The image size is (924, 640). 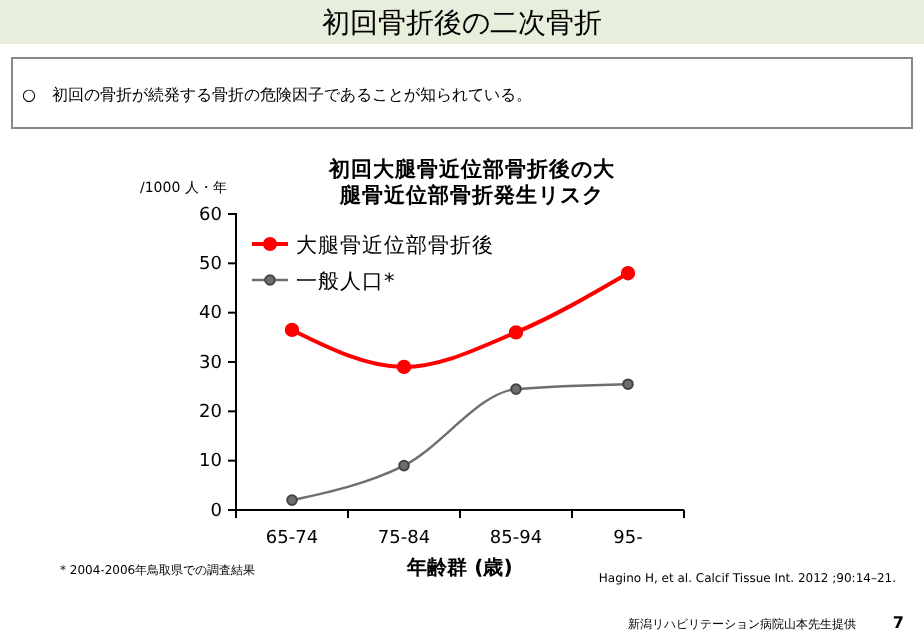 What do you see at coordinates (898, 623) in the screenshot?
I see `text: 7` at bounding box center [898, 623].